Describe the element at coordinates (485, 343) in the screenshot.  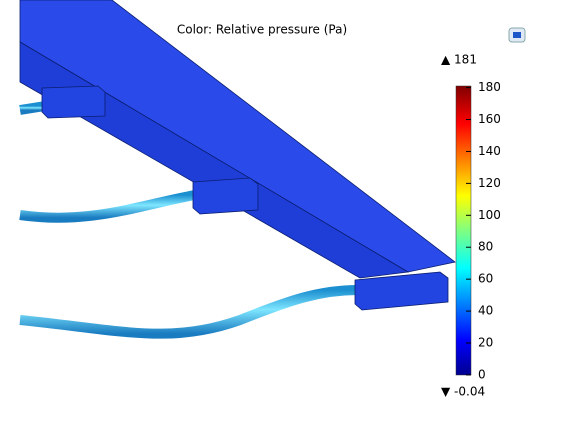
I see `colorbar-tick-label: 20` at that location.